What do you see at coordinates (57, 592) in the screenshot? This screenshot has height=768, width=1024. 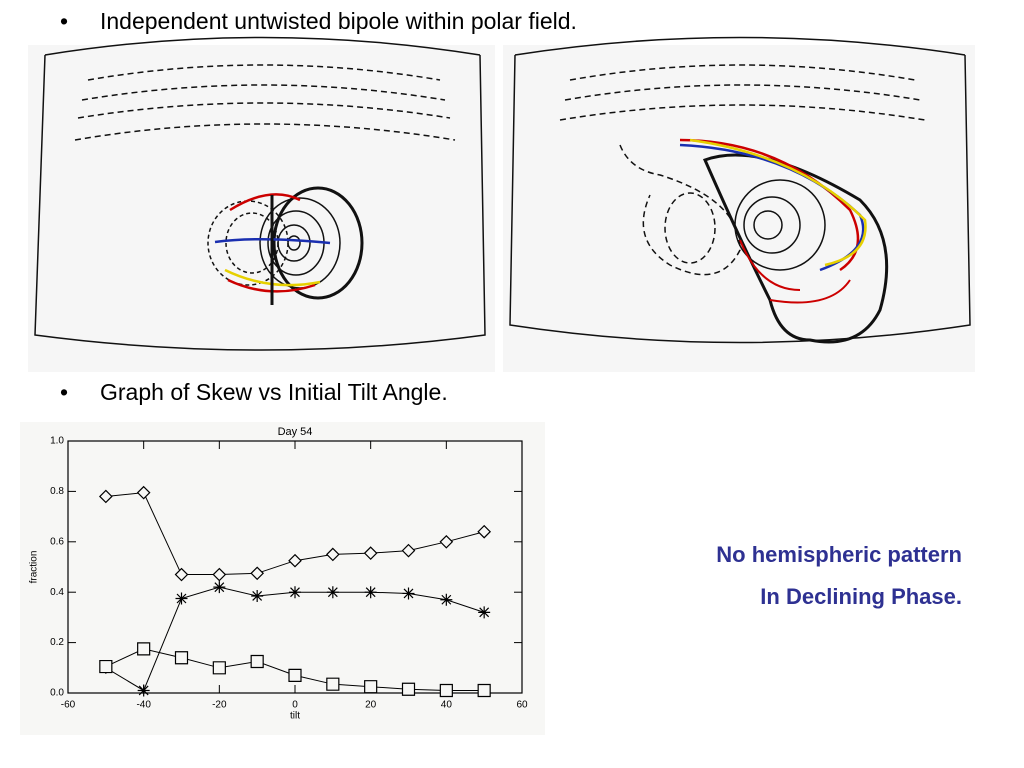 I see `y-tick-label: 0.4` at bounding box center [57, 592].